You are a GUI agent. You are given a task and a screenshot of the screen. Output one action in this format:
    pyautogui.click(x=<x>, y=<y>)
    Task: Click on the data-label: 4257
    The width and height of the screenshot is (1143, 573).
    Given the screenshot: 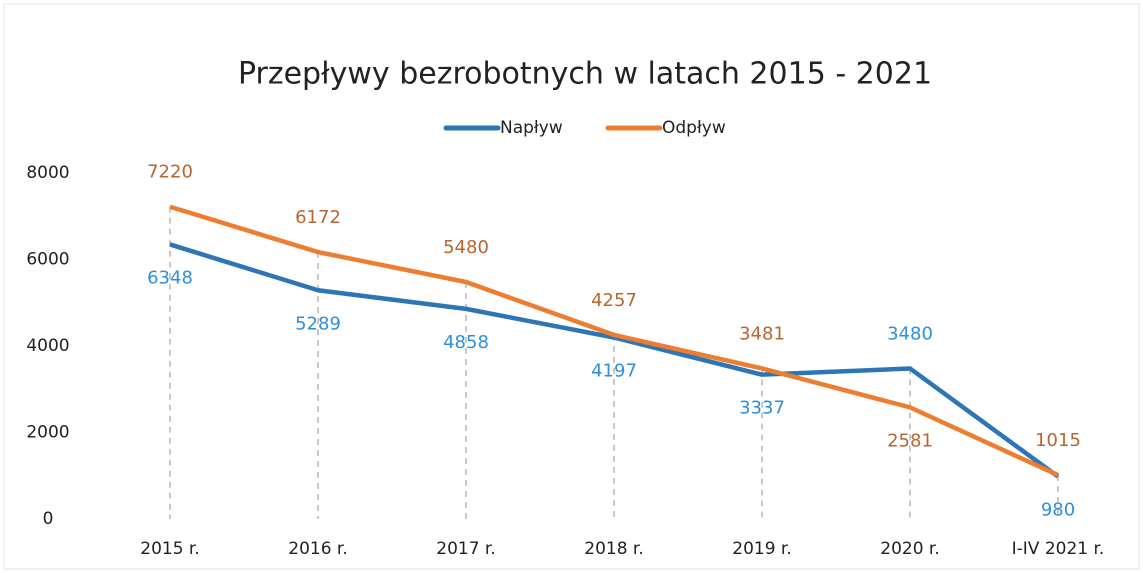 What is the action you would take?
    pyautogui.click(x=614, y=300)
    